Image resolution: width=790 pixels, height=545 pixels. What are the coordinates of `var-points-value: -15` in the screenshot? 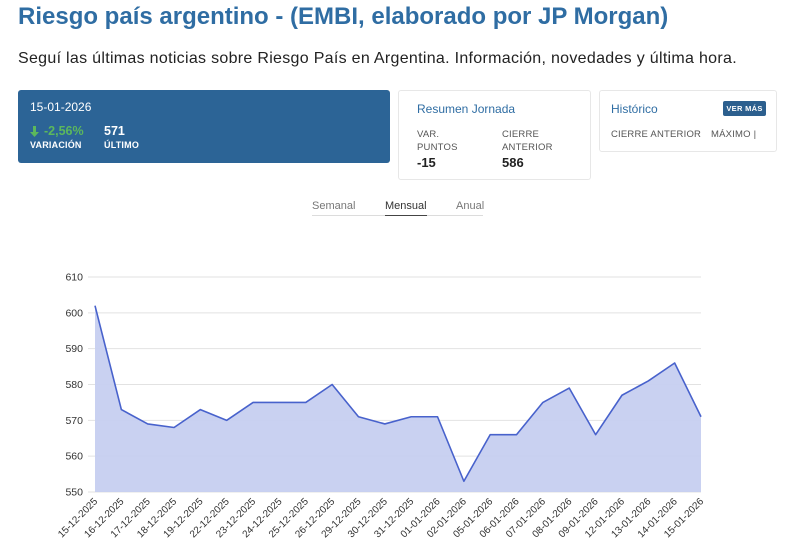 It's located at (426, 162).